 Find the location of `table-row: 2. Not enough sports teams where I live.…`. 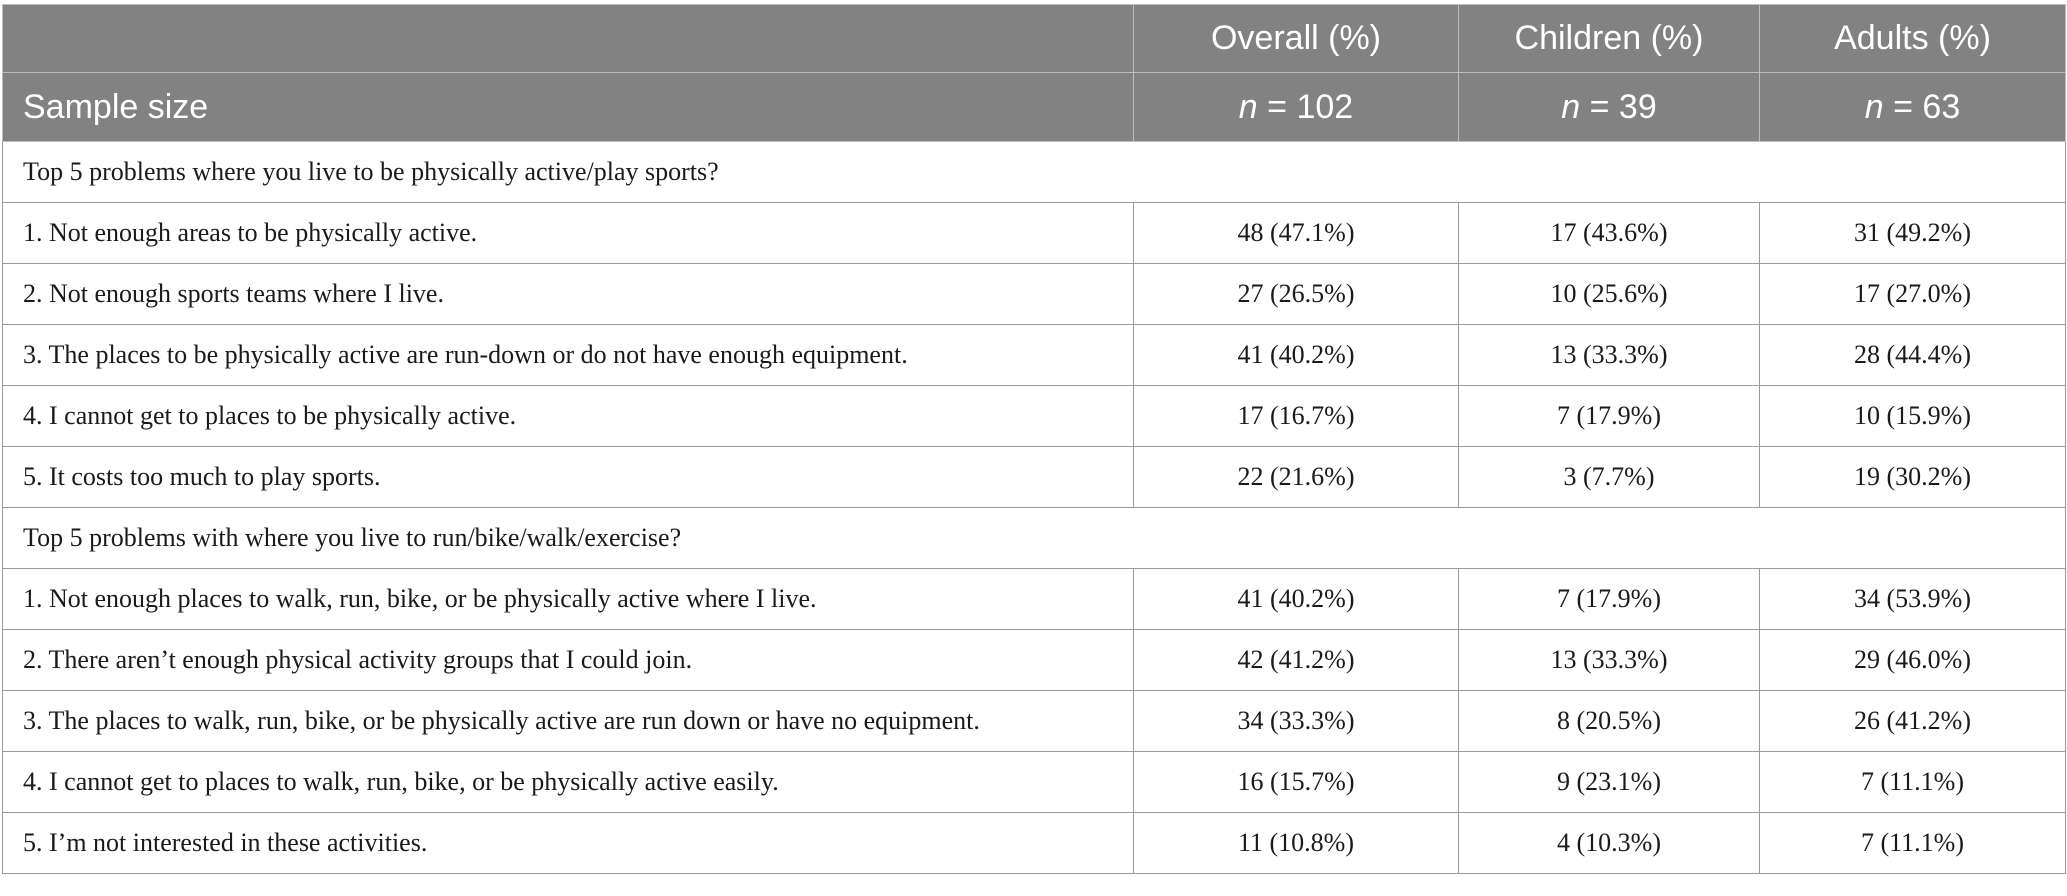

table-row: 2. Not enough sports teams where I live.… is located at coordinates (1034, 294).